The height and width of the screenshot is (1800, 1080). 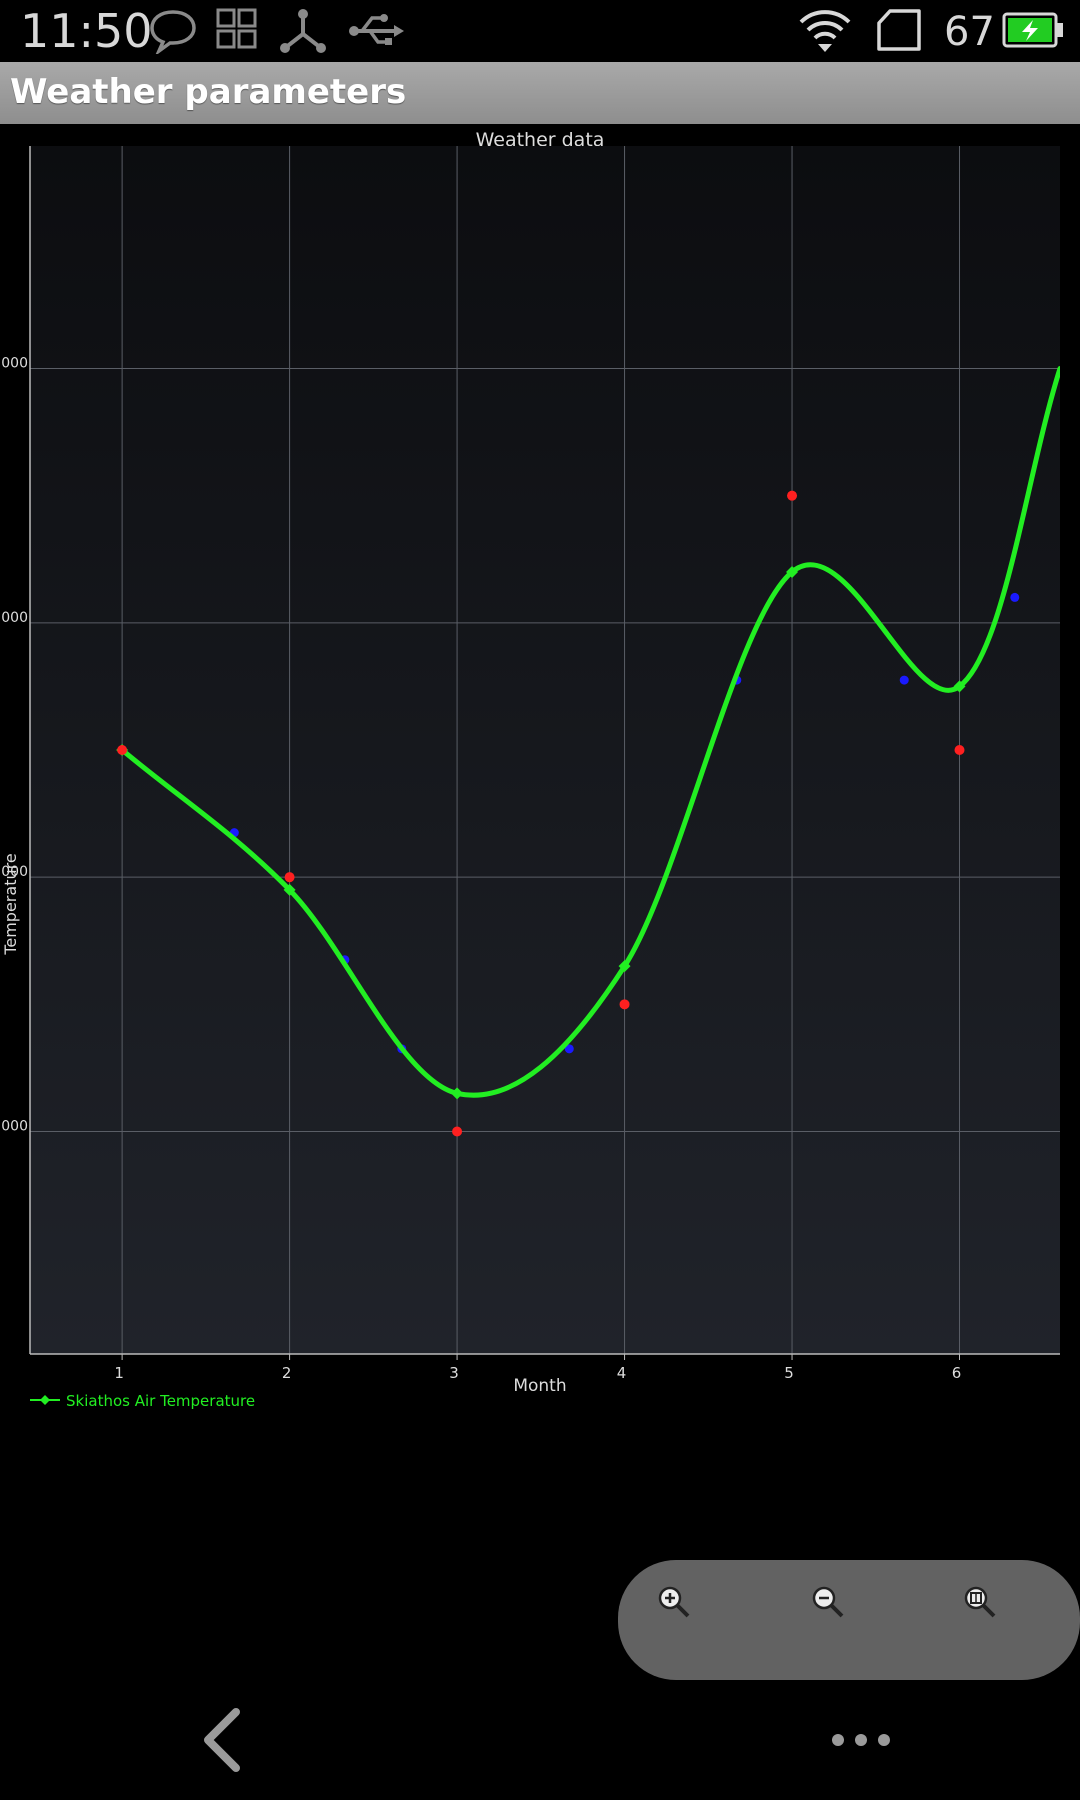 I want to click on x-tick-label: 6, so click(x=957, y=1373).